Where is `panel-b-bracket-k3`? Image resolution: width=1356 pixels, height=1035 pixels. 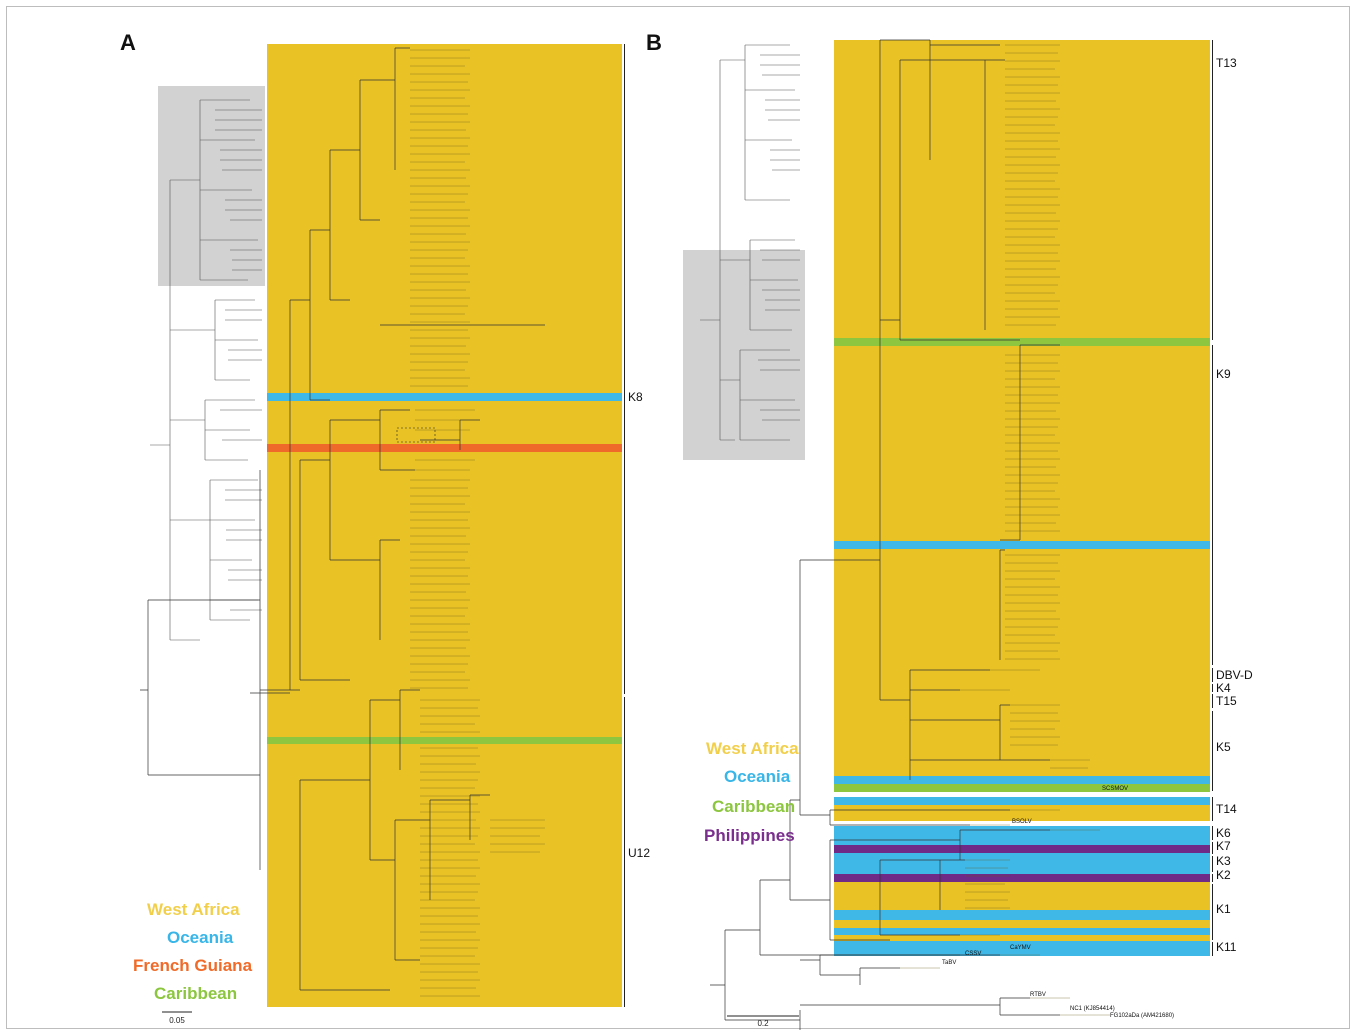
panel-b-bracket-k3 is located at coordinates (1212, 864).